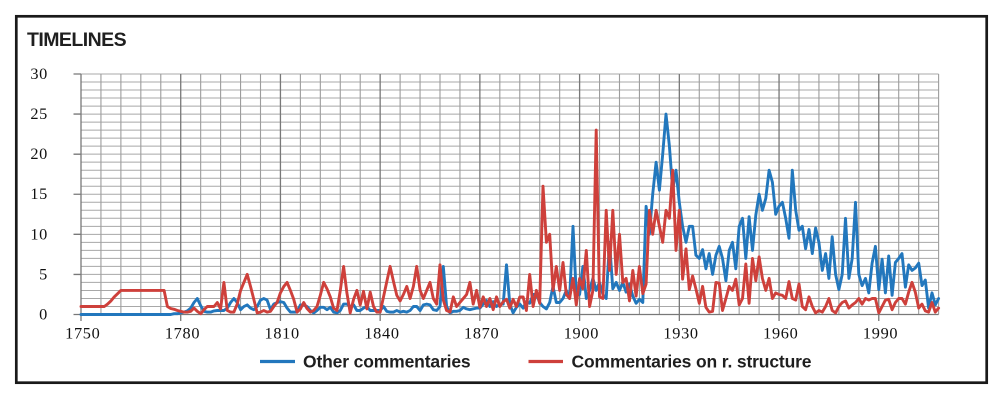 The width and height of the screenshot is (1005, 407). I want to click on svg-text: 1900, so click(581, 333).